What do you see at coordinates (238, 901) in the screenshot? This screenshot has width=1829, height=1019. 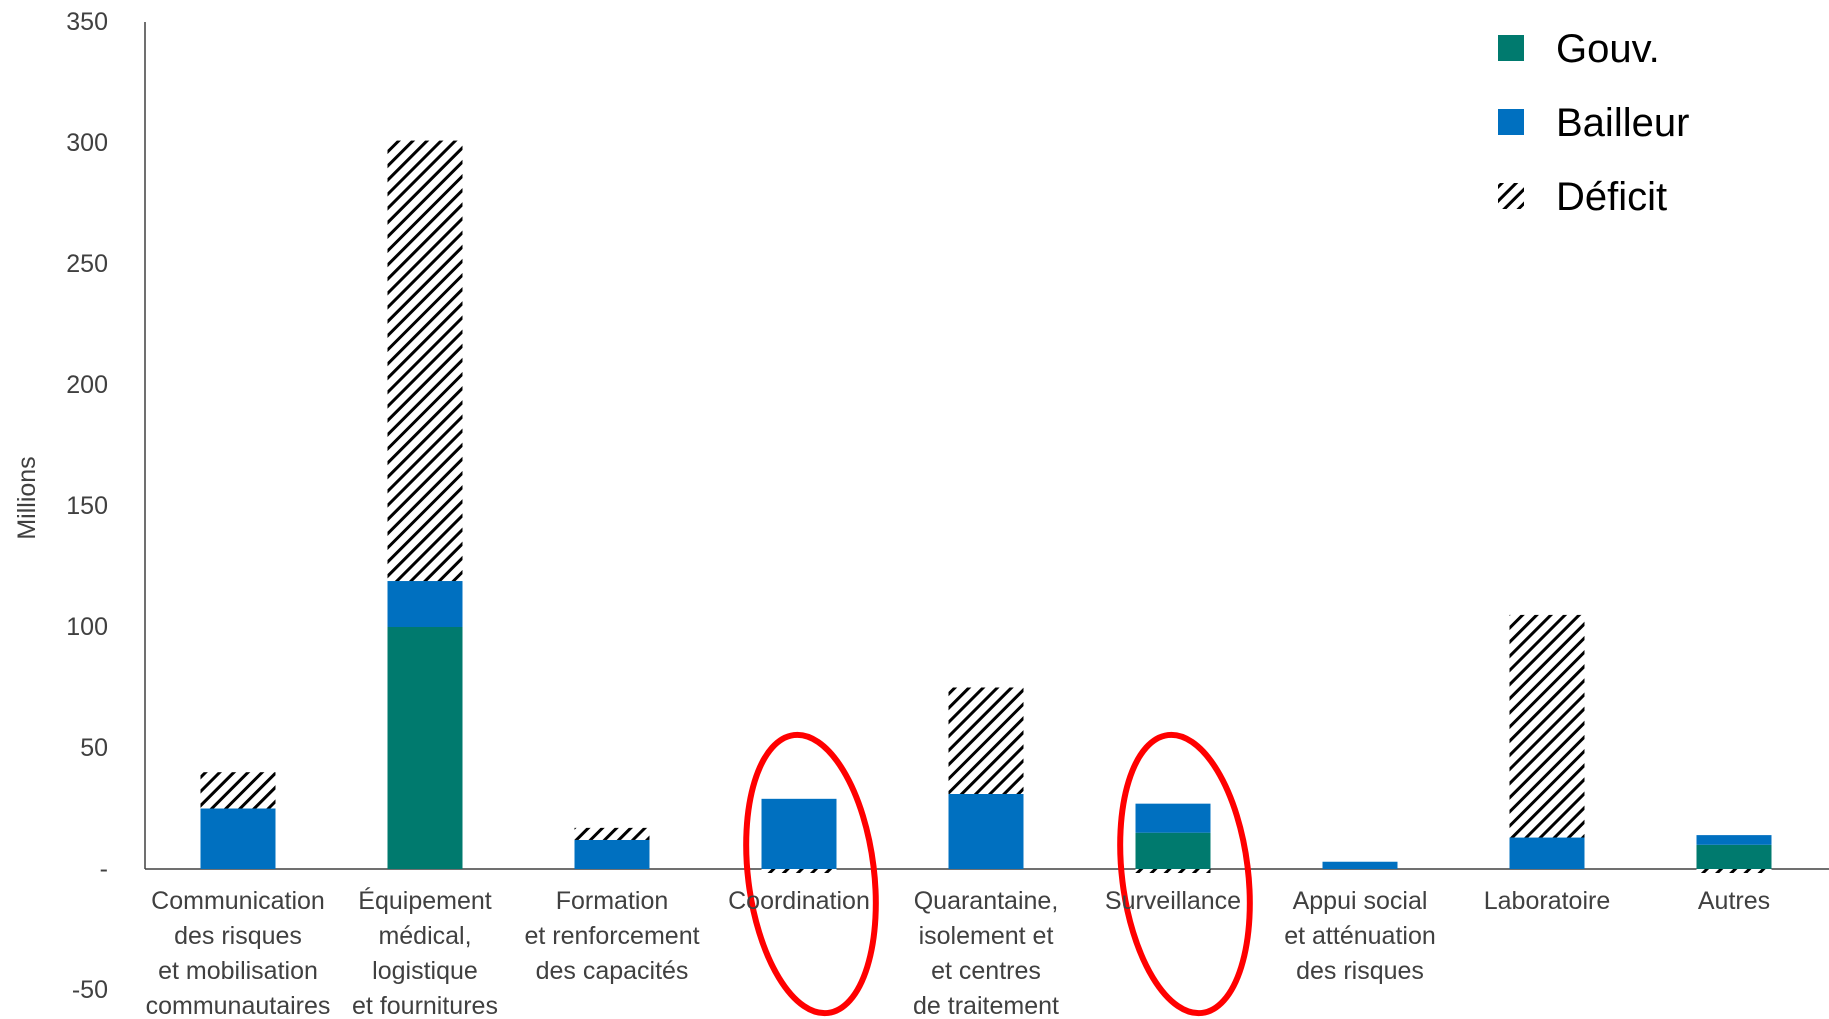 I see `category-label-line: Communication` at bounding box center [238, 901].